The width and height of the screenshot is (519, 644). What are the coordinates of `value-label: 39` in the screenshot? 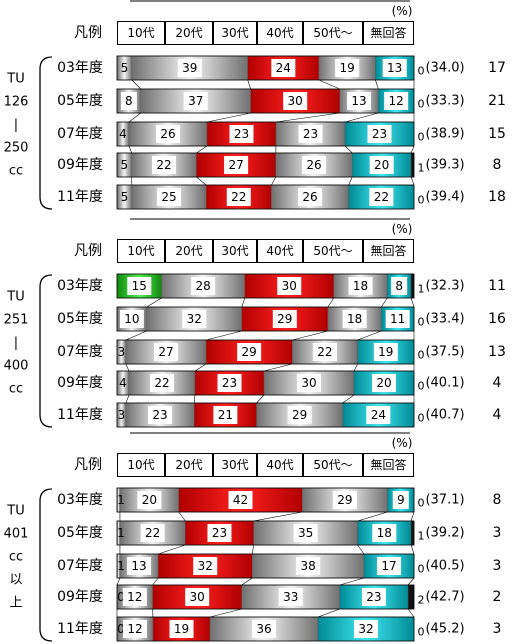 It's located at (189, 68).